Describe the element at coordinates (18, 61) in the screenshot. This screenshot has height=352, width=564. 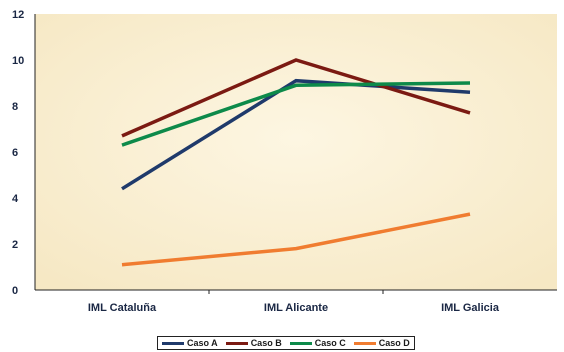
I see `y-tick-label: 10` at that location.